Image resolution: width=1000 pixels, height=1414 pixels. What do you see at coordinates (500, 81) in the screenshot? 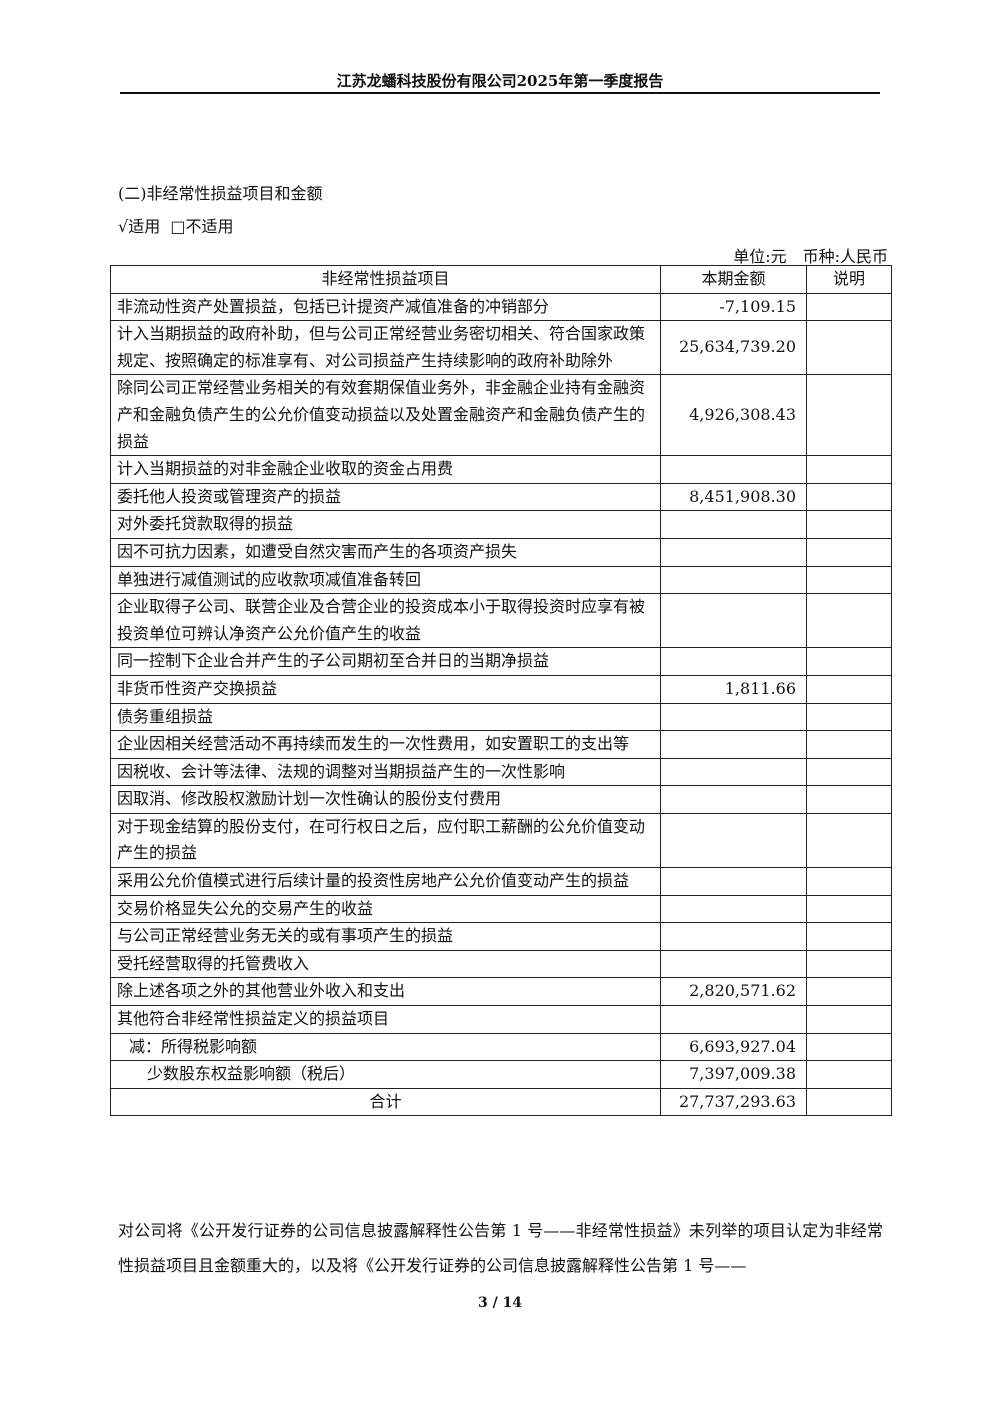
I see `report-header: 江苏龙蟠科技股份有限公司2025年第一季度报告` at bounding box center [500, 81].